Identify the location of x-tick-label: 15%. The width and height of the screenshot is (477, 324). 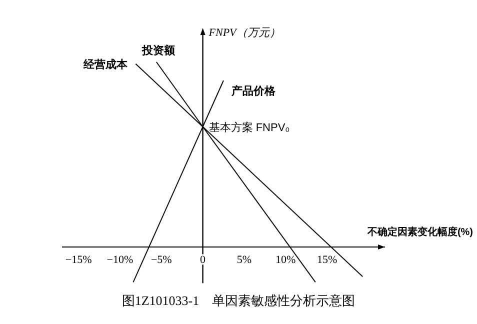
(327, 260).